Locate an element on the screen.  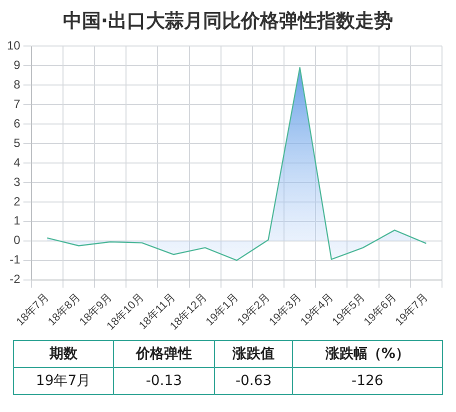
y-tick-label: 4 is located at coordinates (17, 162).